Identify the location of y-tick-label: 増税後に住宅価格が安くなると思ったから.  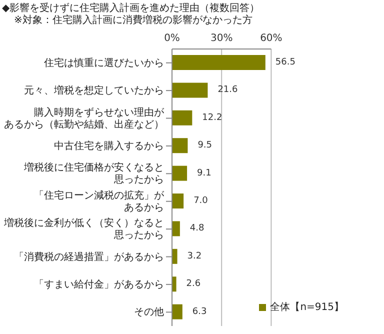
(93, 173).